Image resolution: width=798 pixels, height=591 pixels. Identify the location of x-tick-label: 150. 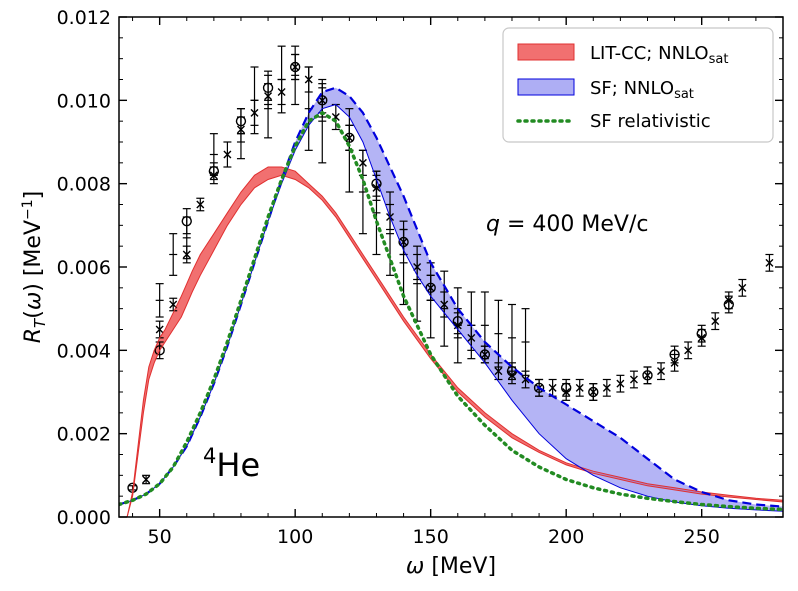
(431, 537).